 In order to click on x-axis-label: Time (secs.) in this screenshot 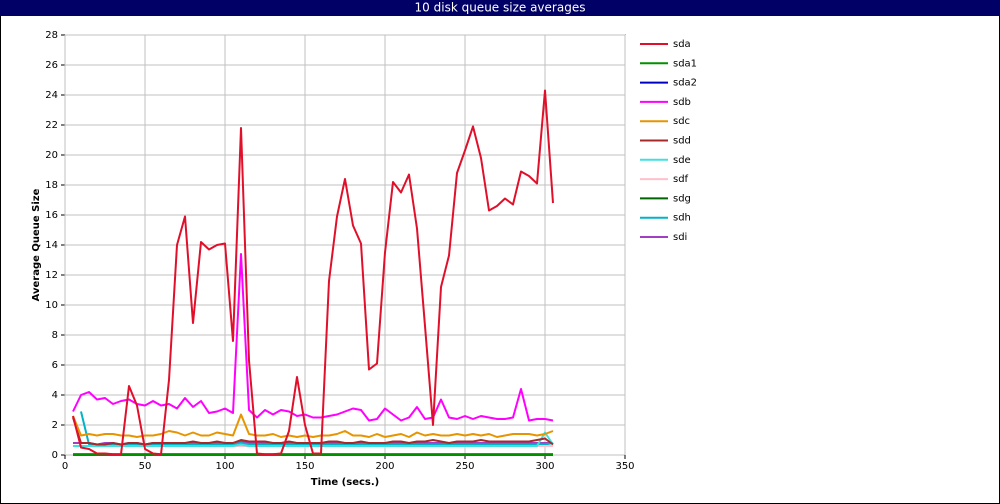, I will do `click(345, 482)`.